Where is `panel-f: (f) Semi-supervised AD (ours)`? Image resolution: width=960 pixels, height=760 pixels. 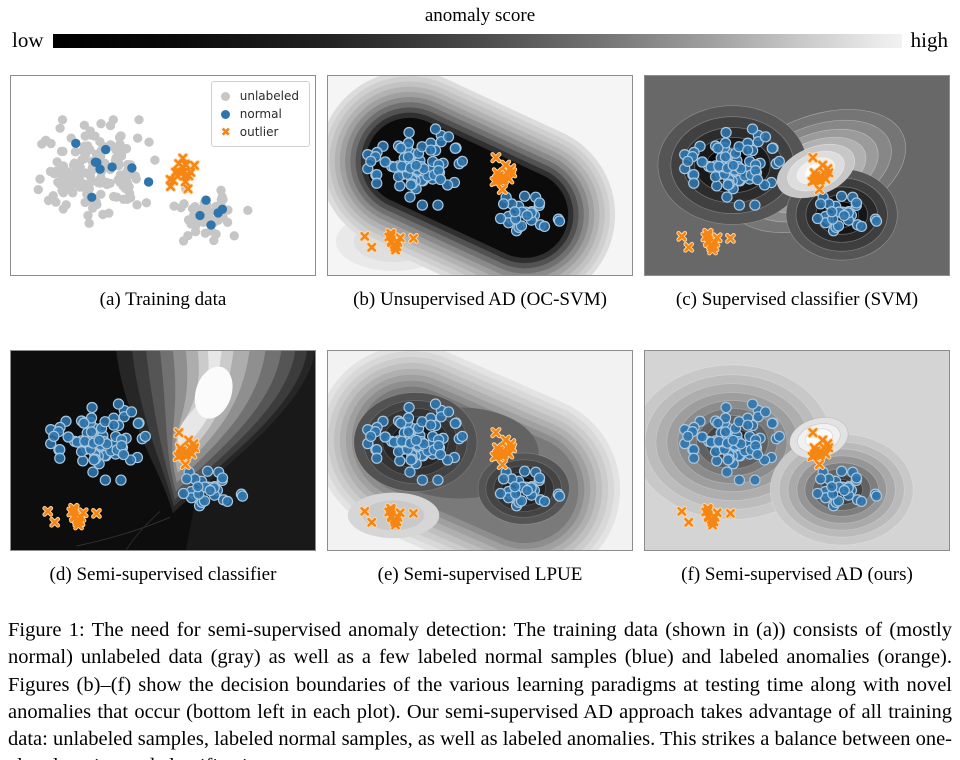
panel-f: (f) Semi-supervised AD (ours) is located at coordinates (797, 475).